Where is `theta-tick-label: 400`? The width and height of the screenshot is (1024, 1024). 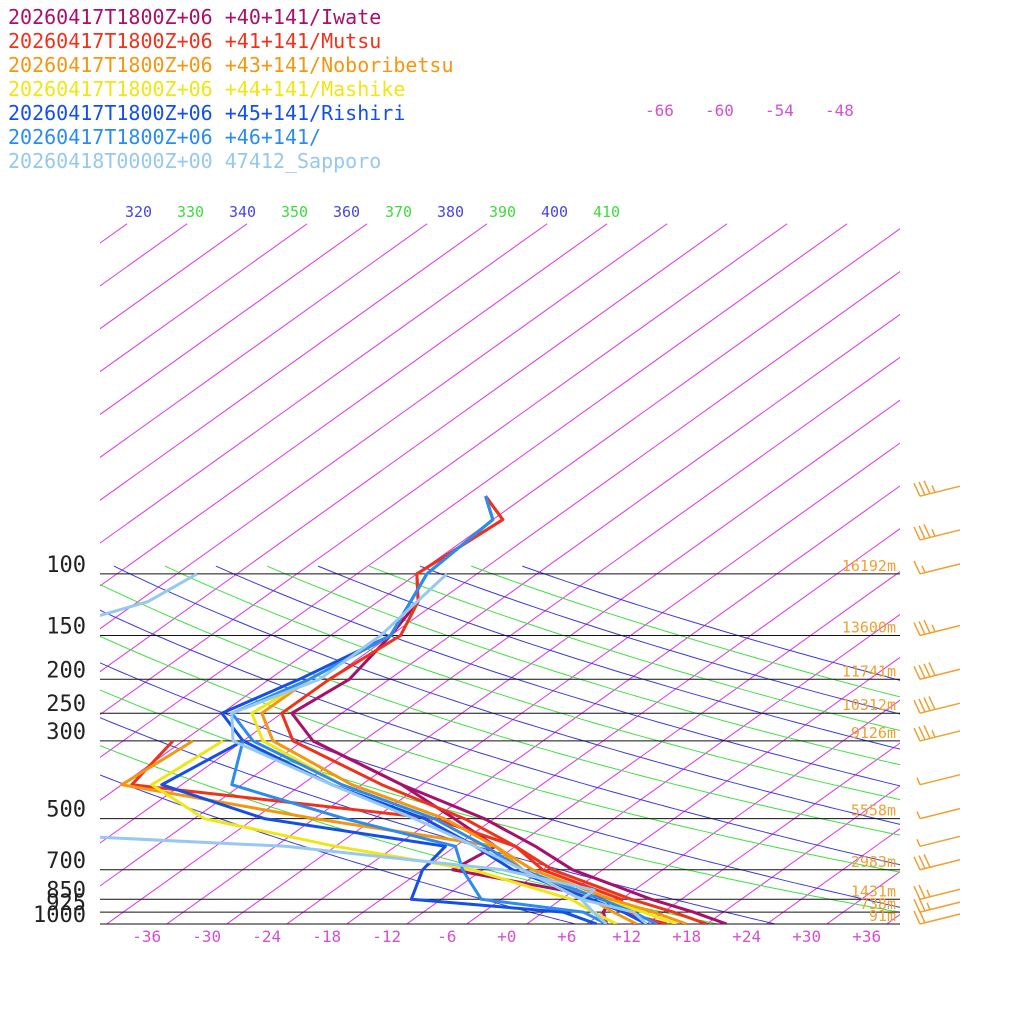
theta-tick-label: 400 is located at coordinates (554, 212).